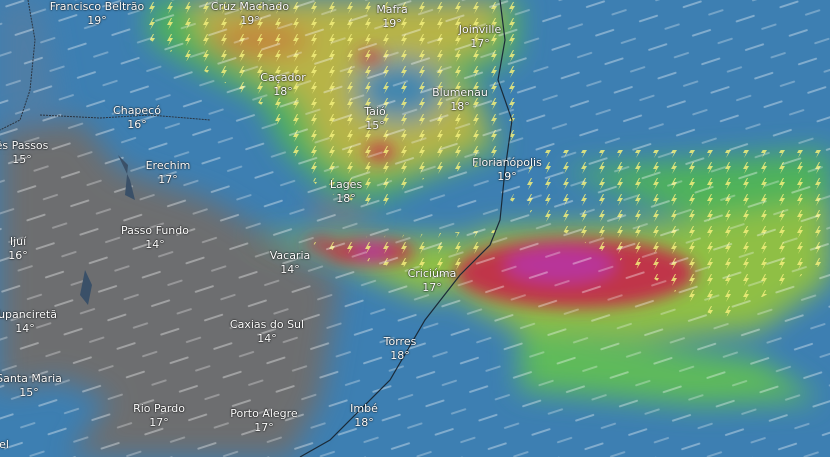 This screenshot has width=830, height=457. I want to click on city-label: Erechim 17°, so click(168, 172).